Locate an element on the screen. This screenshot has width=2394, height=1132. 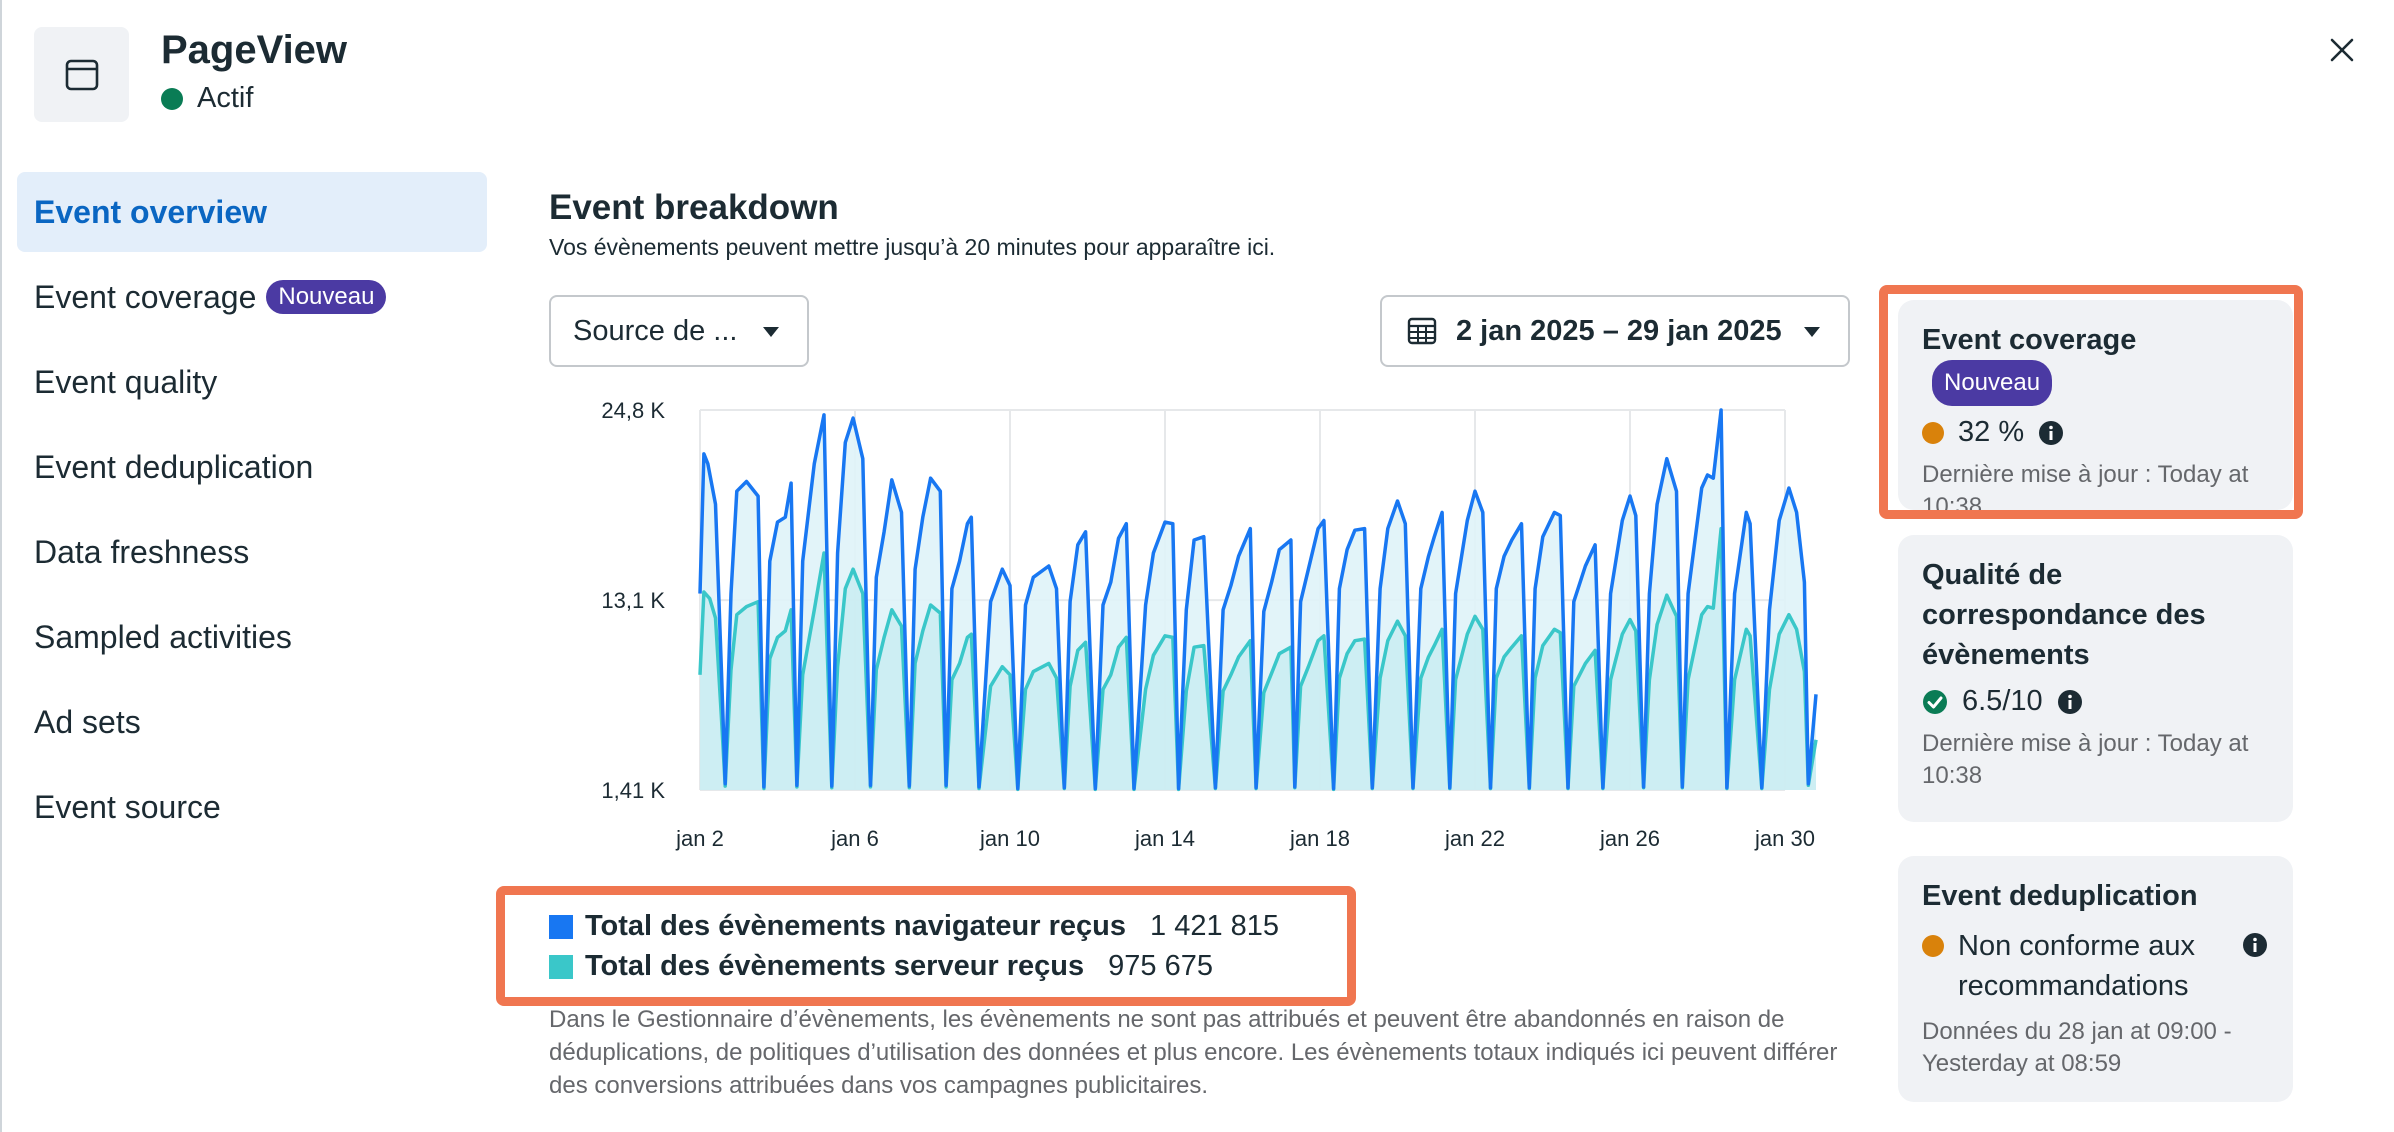
status-indicator: Actif is located at coordinates (207, 98).